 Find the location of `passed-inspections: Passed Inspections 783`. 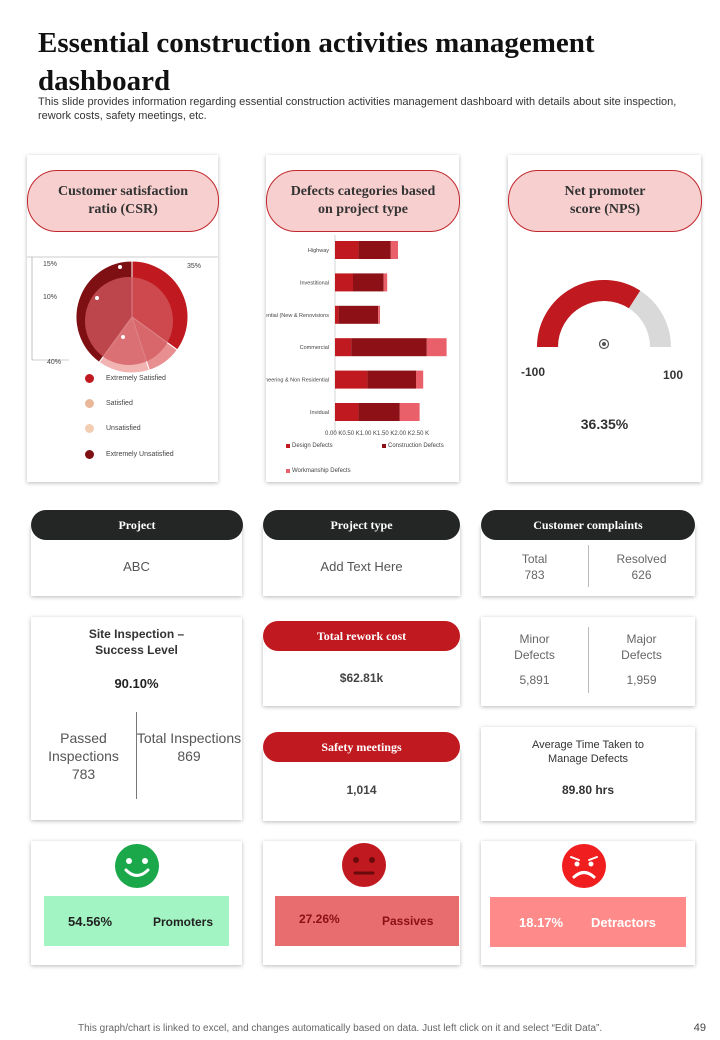

passed-inspections: Passed Inspections 783 is located at coordinates (83, 756).